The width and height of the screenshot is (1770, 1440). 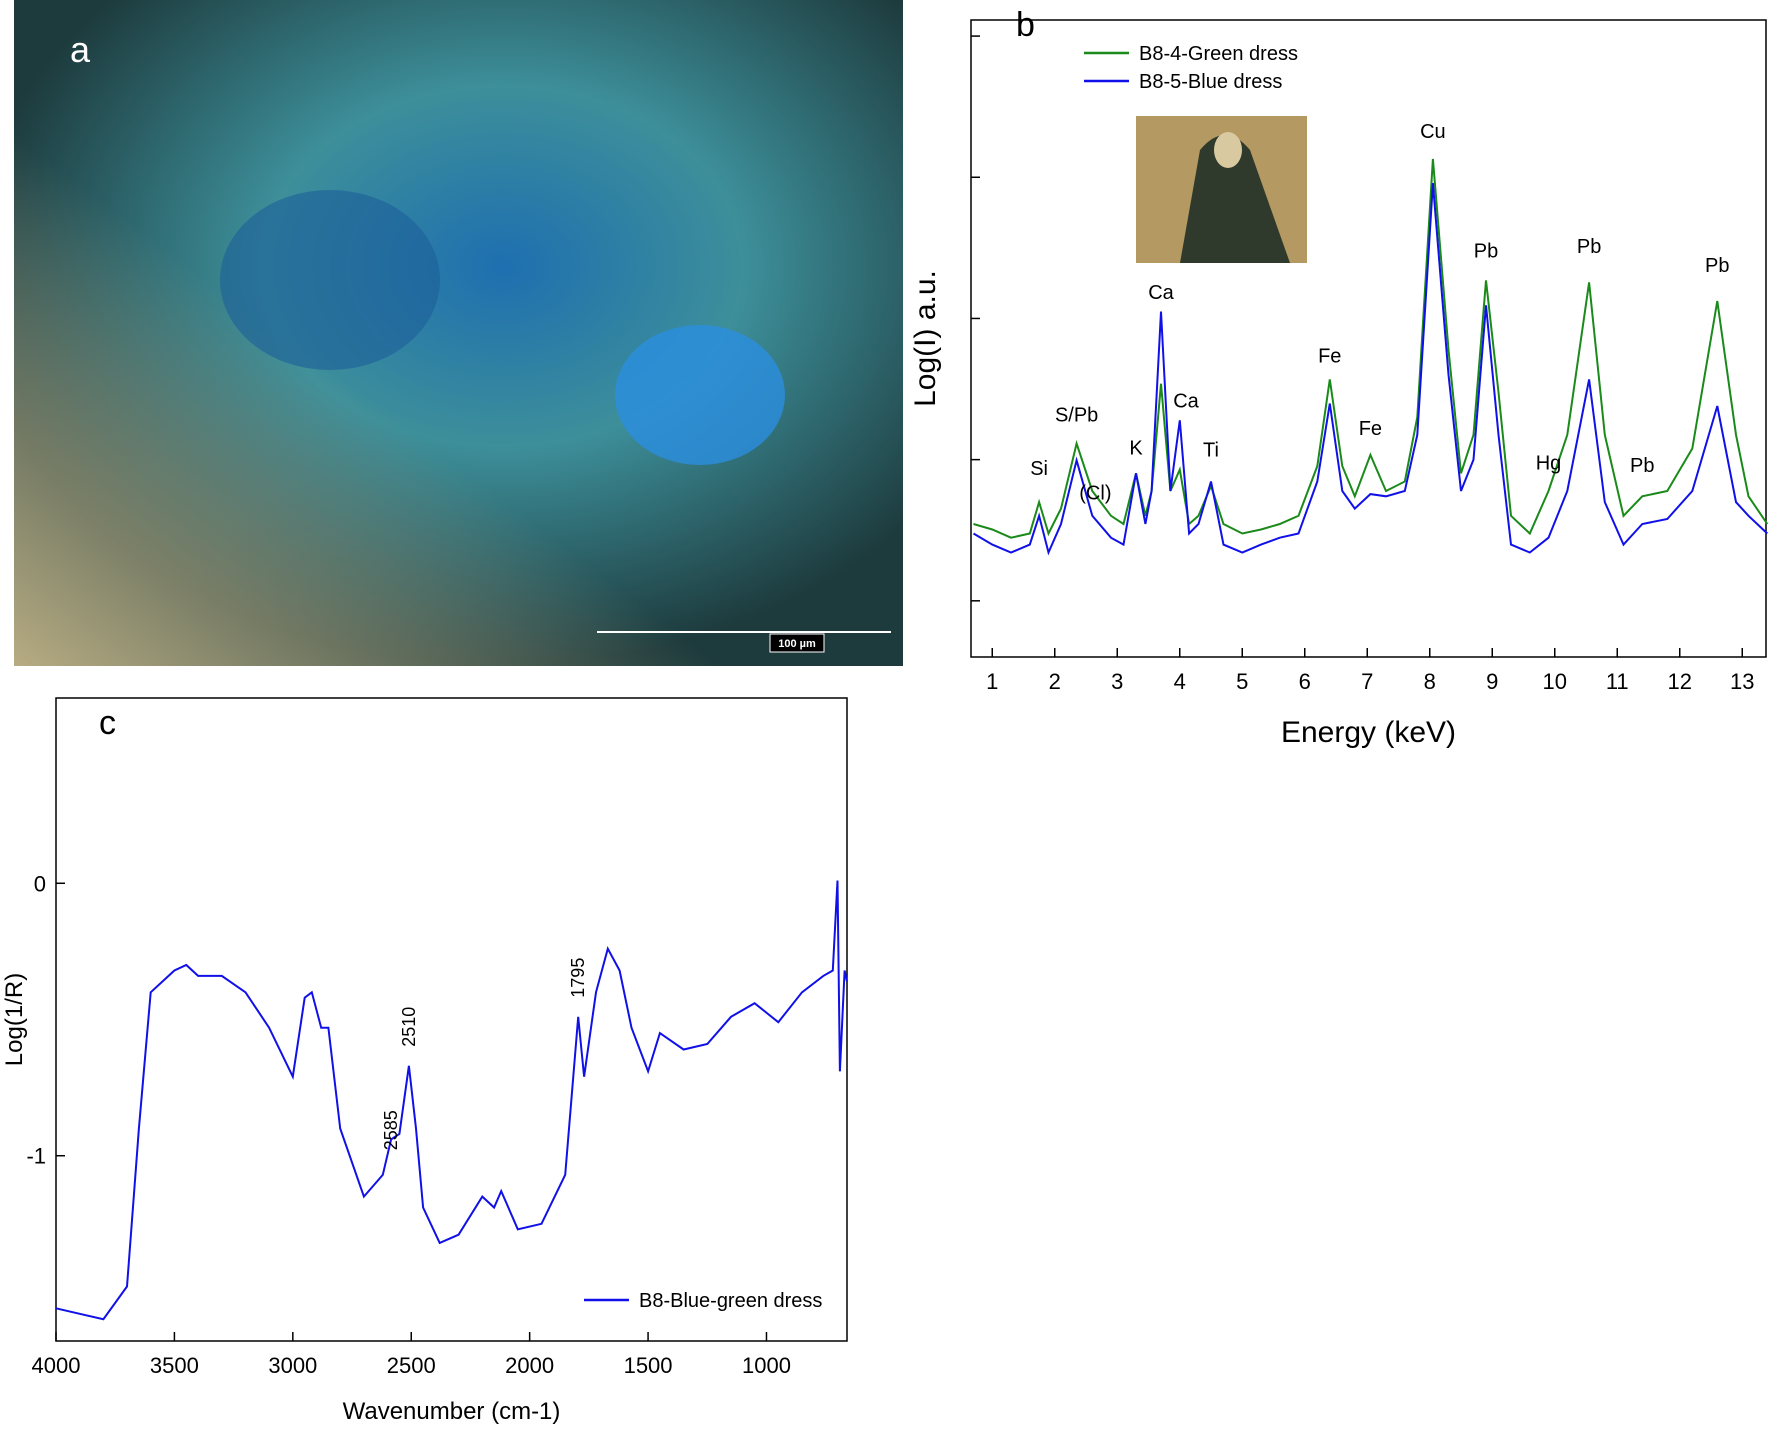 I want to click on scale-label: 100 µm, so click(x=797, y=644).